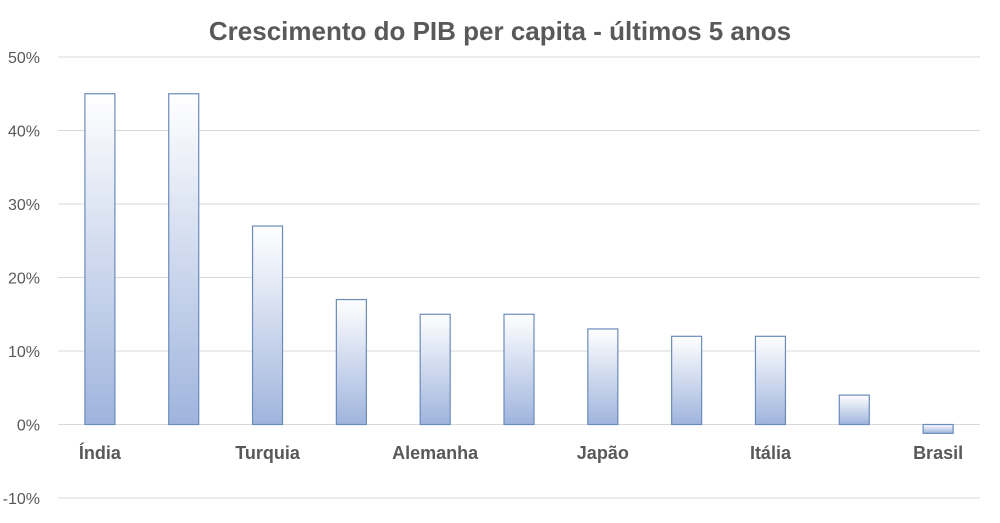 The width and height of the screenshot is (1000, 523). What do you see at coordinates (24, 132) in the screenshot?
I see `y-tick-label: 40%` at bounding box center [24, 132].